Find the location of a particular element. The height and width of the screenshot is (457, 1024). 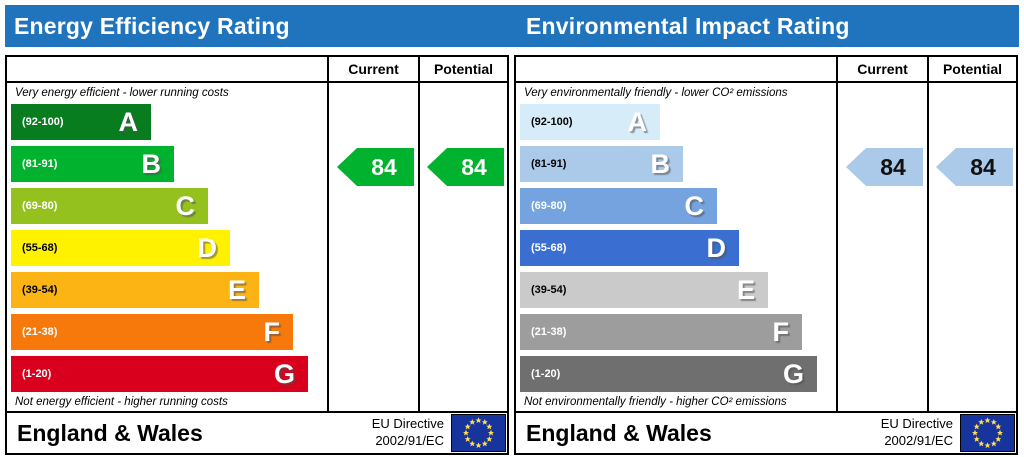

energy-efficiency-title: Energy Efficiency Rating is located at coordinates (152, 26).